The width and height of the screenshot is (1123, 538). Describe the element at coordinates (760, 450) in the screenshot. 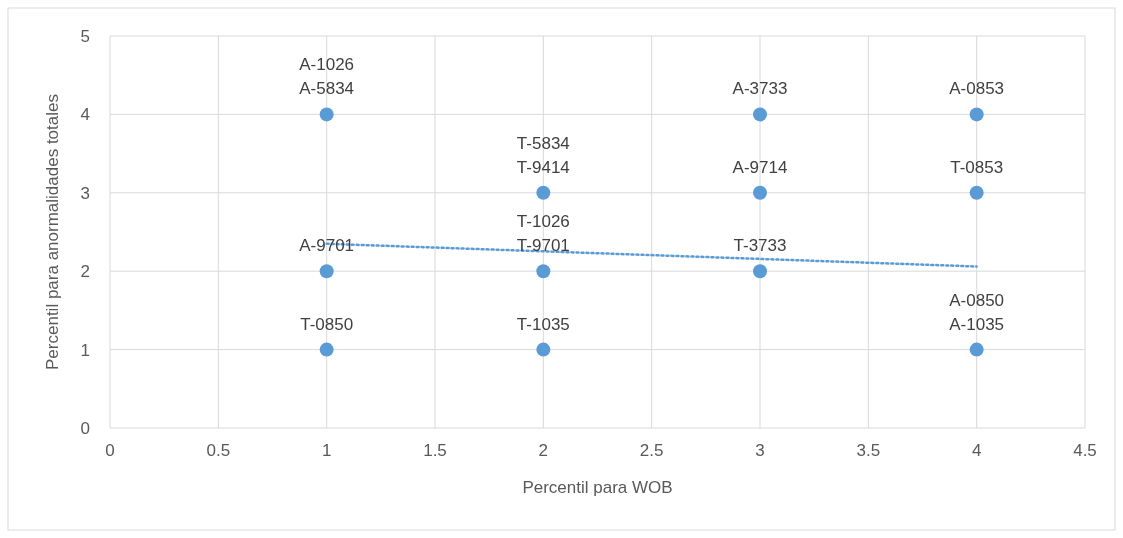

I see `x-tick-label: 3` at that location.